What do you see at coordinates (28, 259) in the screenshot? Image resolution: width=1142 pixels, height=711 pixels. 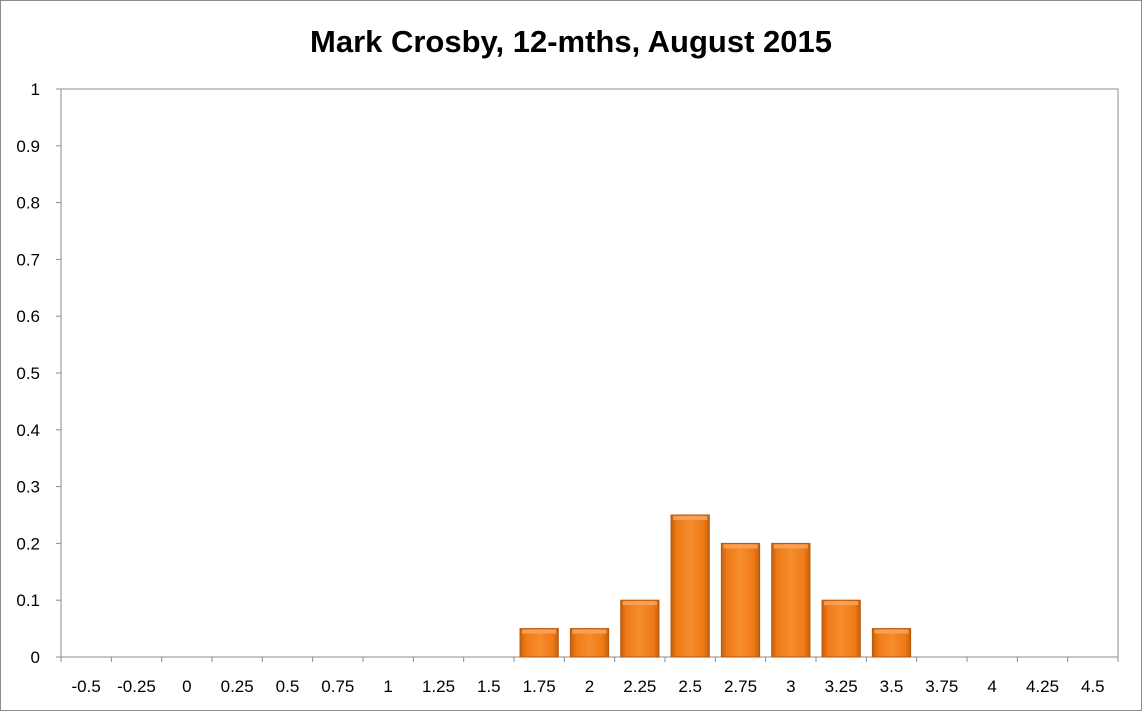 I see `y-tick-label: 0.7` at bounding box center [28, 259].